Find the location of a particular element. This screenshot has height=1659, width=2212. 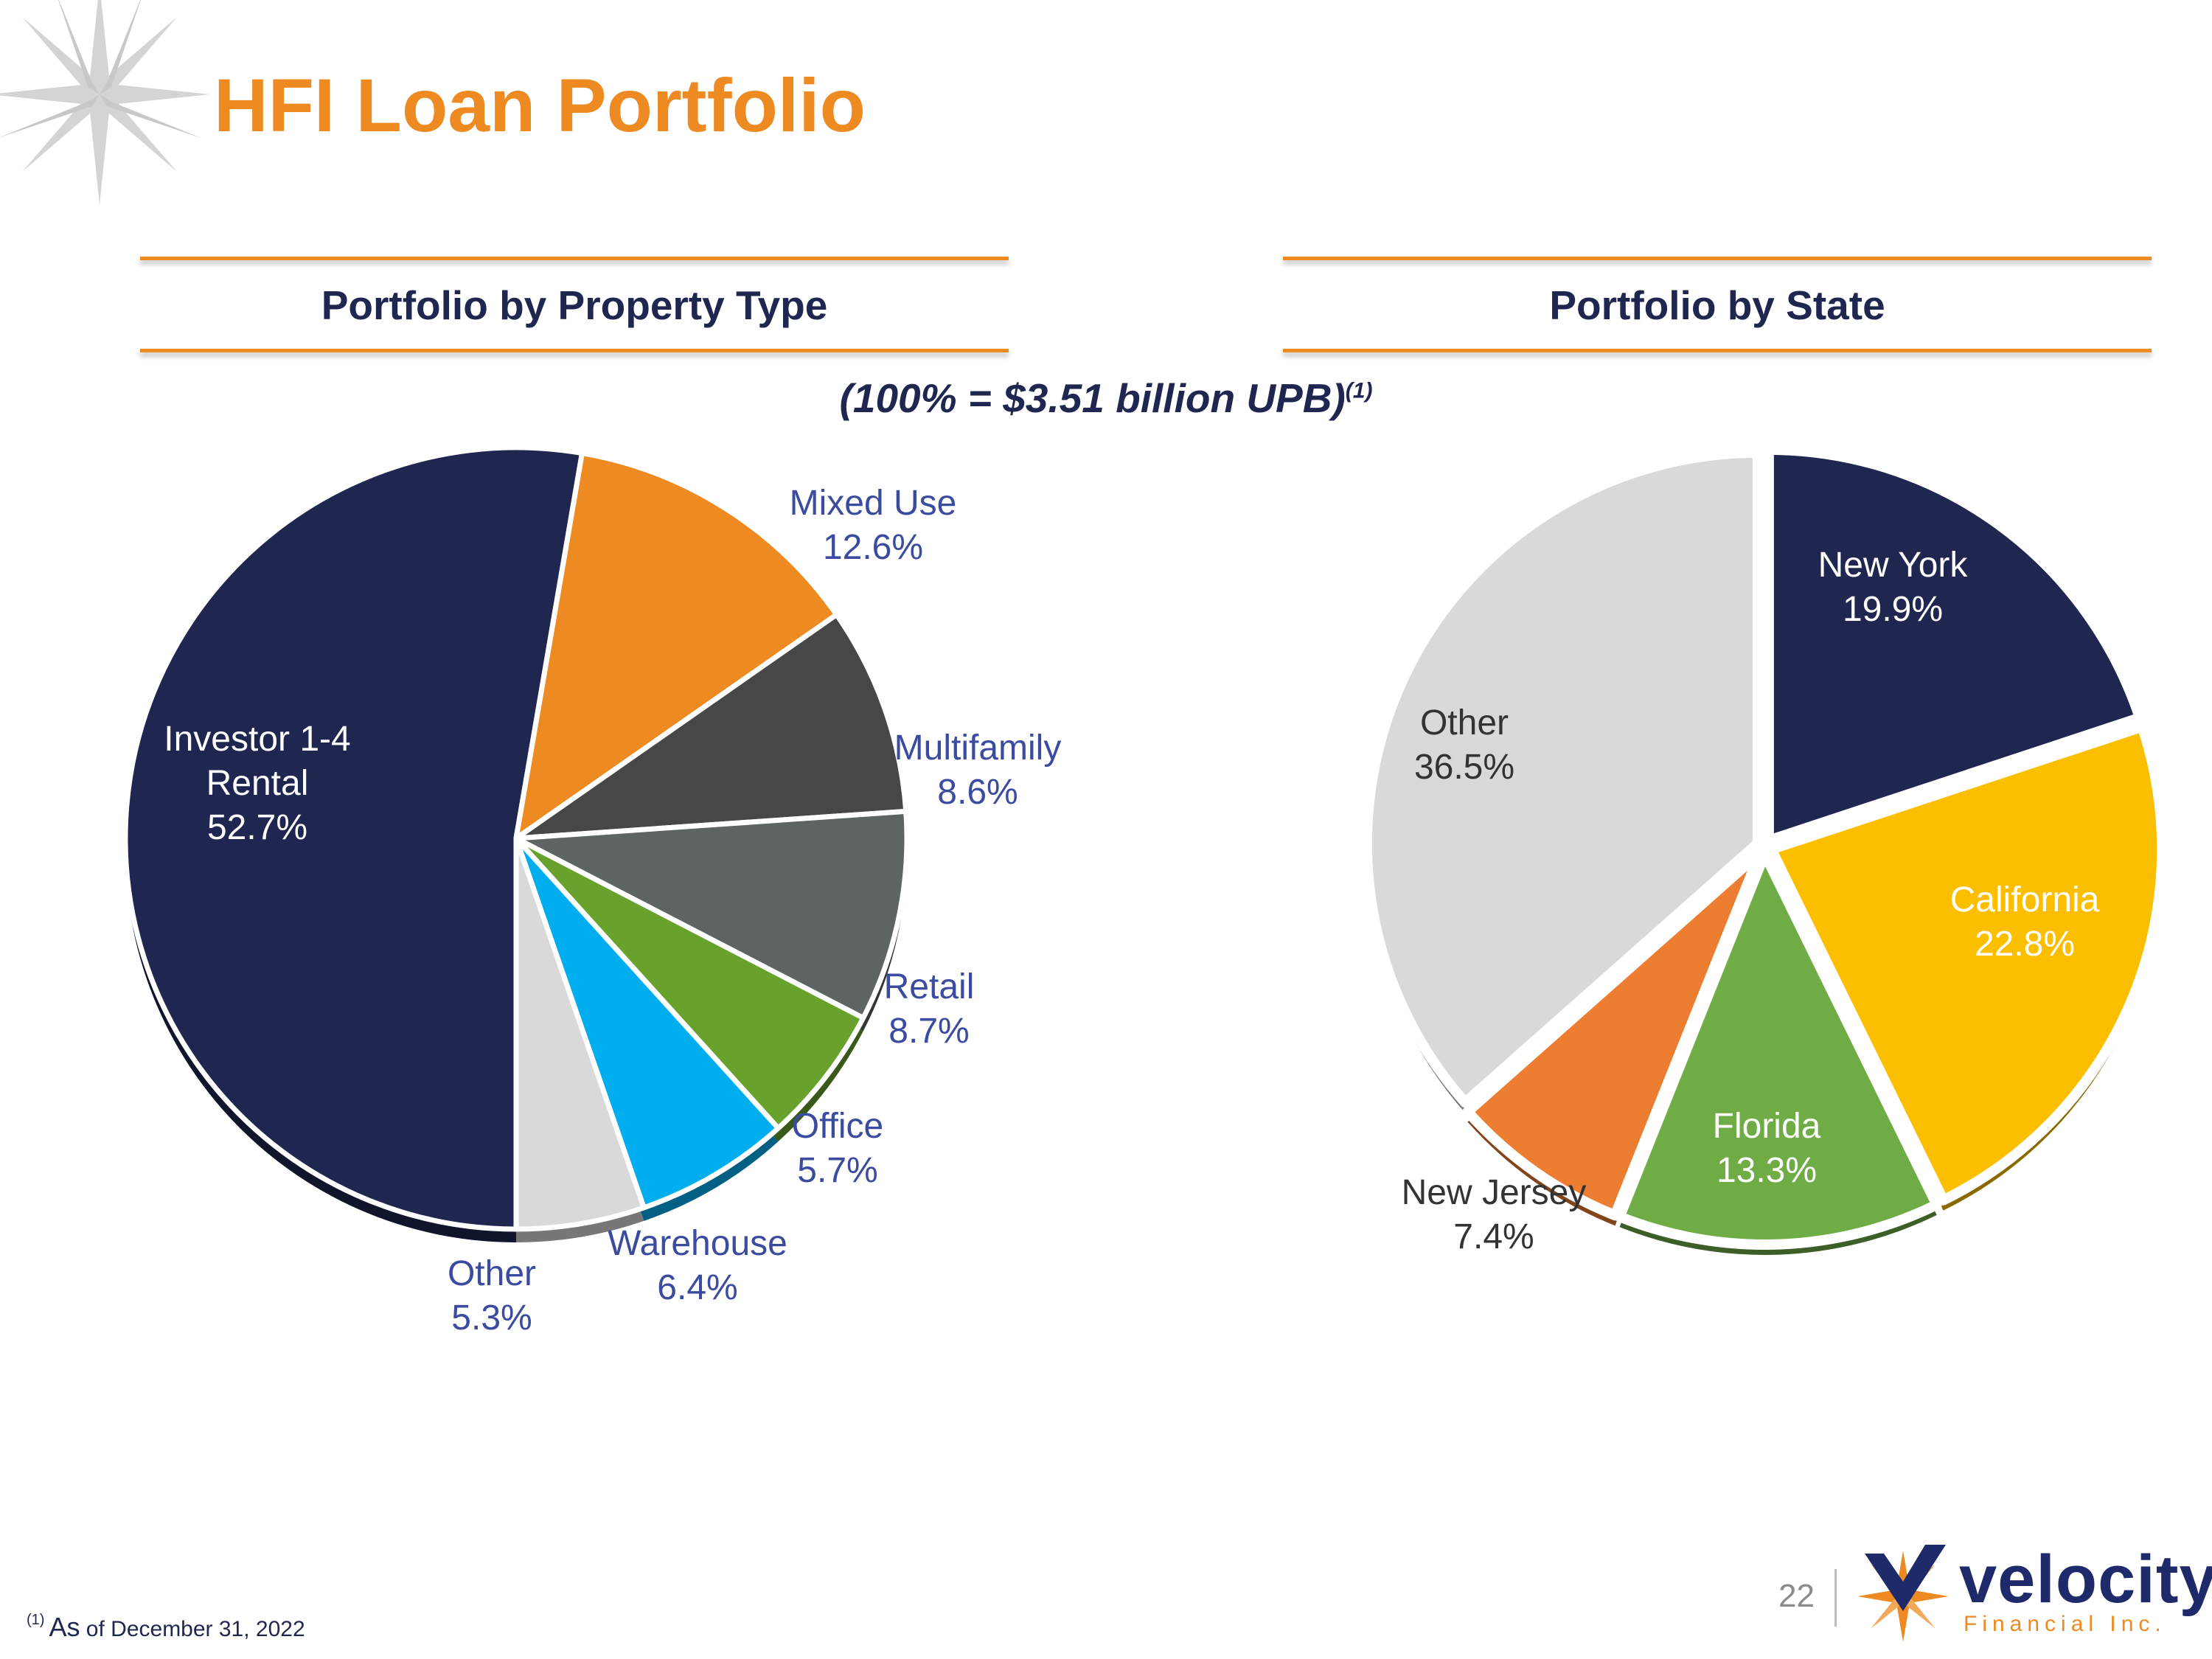

velocity-logo-icon is located at coordinates (1903, 1593).